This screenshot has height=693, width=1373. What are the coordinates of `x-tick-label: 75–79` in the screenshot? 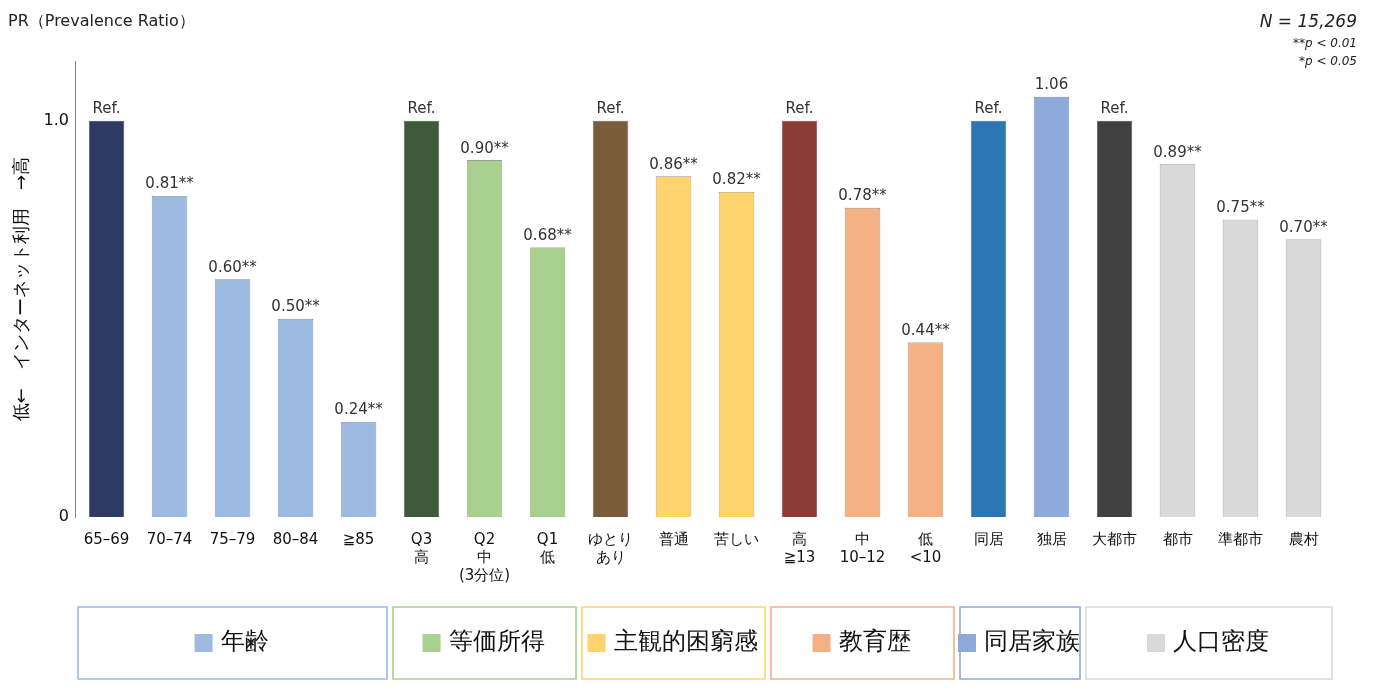 It's located at (232, 538).